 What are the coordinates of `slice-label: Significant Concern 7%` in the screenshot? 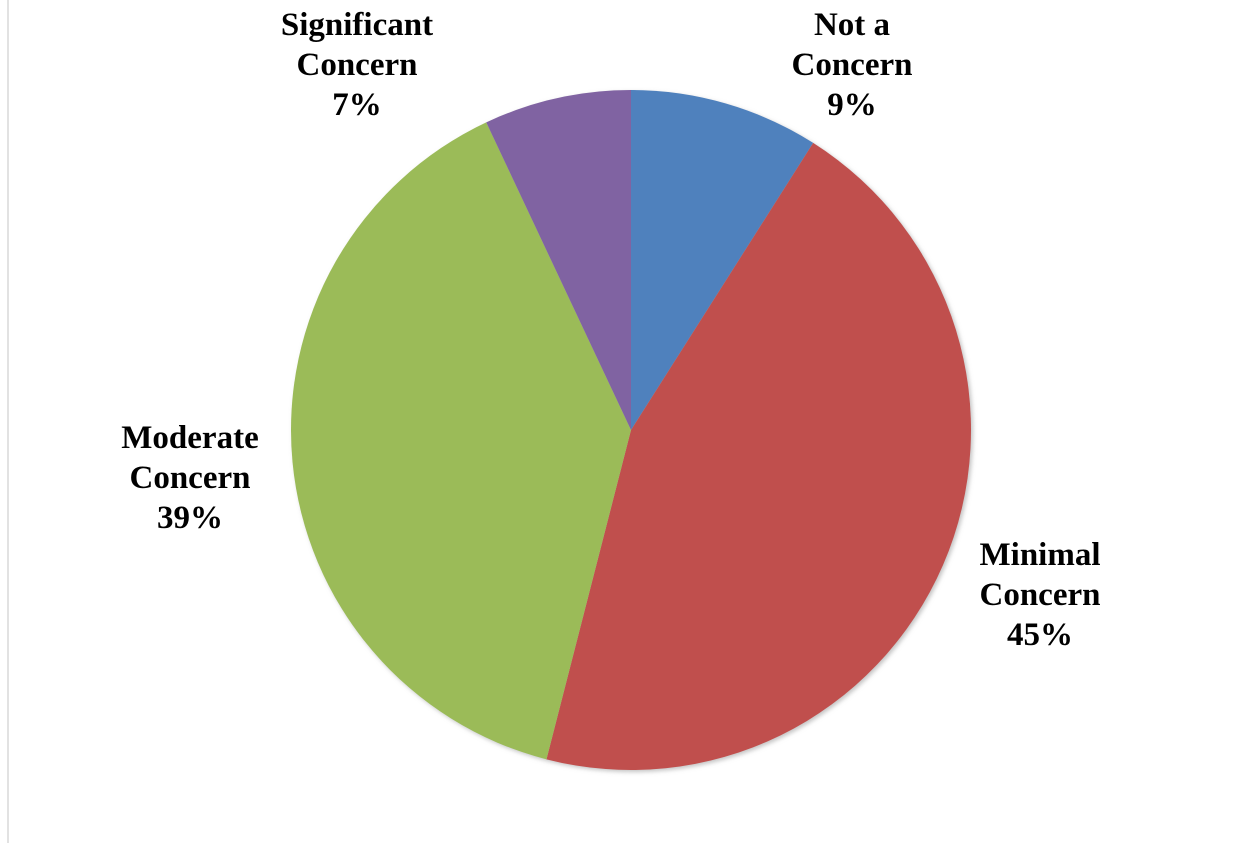 It's located at (357, 65).